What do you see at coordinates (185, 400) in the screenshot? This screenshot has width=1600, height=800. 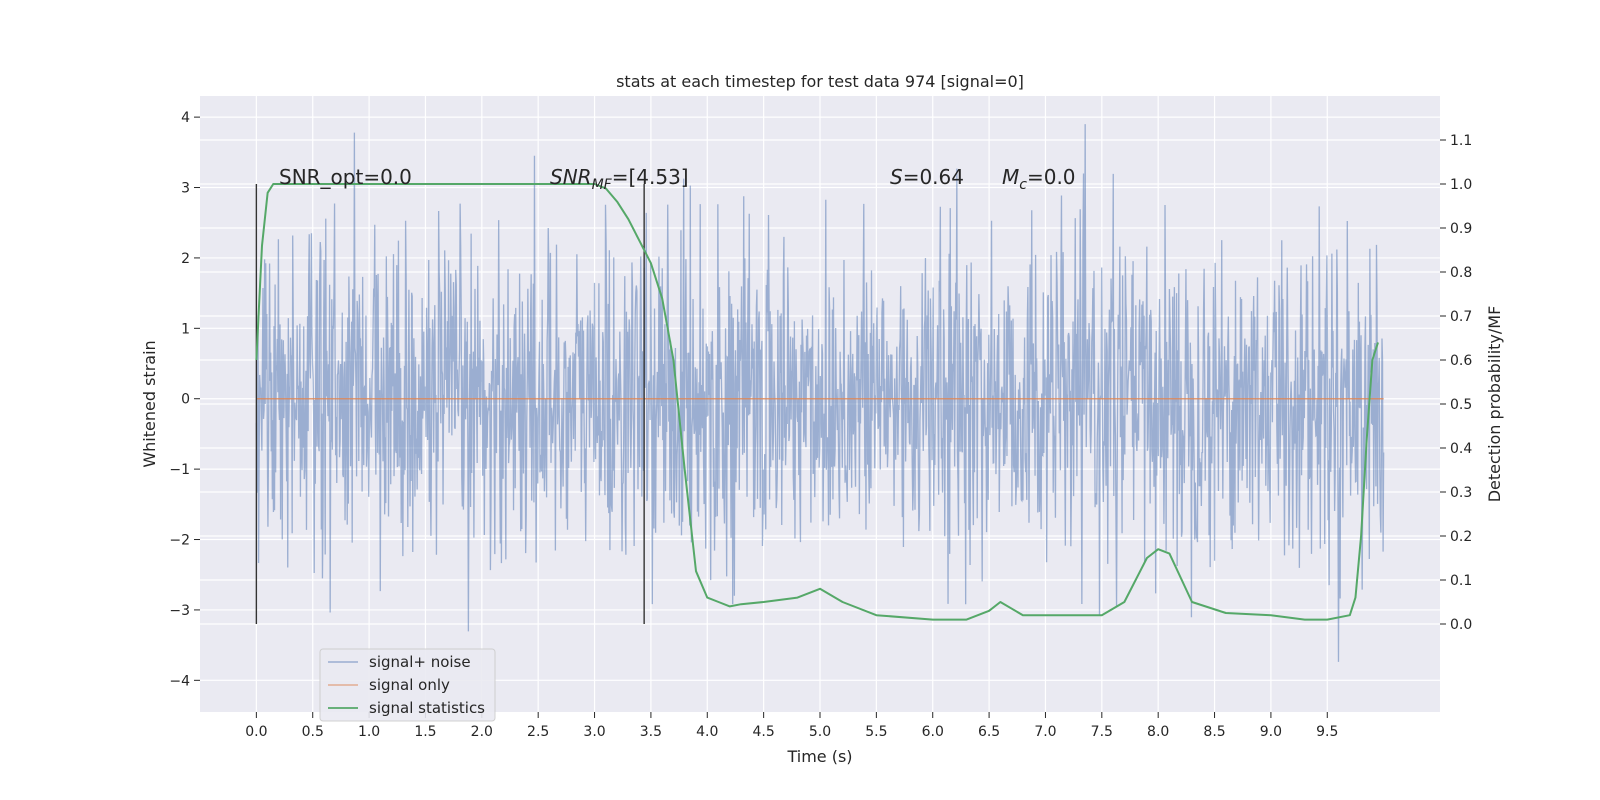 I see `y-tick-label: 0` at bounding box center [185, 400].